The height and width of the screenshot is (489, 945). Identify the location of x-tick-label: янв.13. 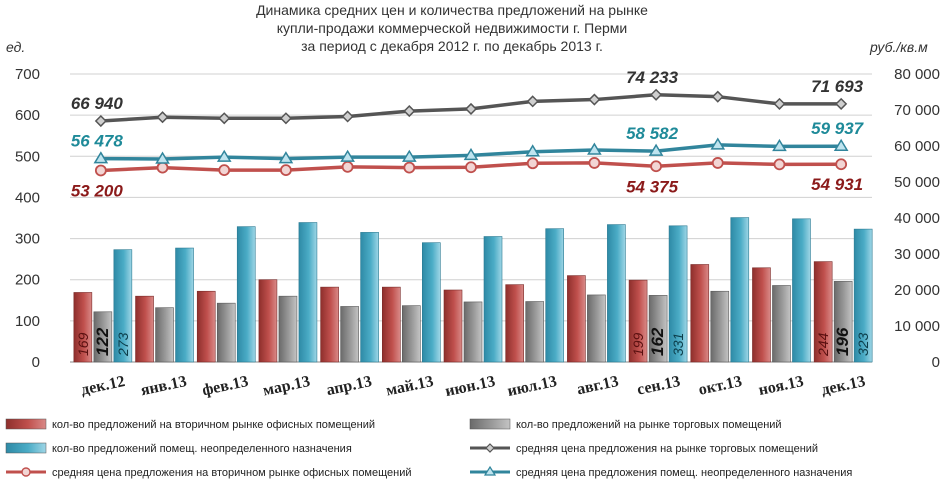
(163, 386).